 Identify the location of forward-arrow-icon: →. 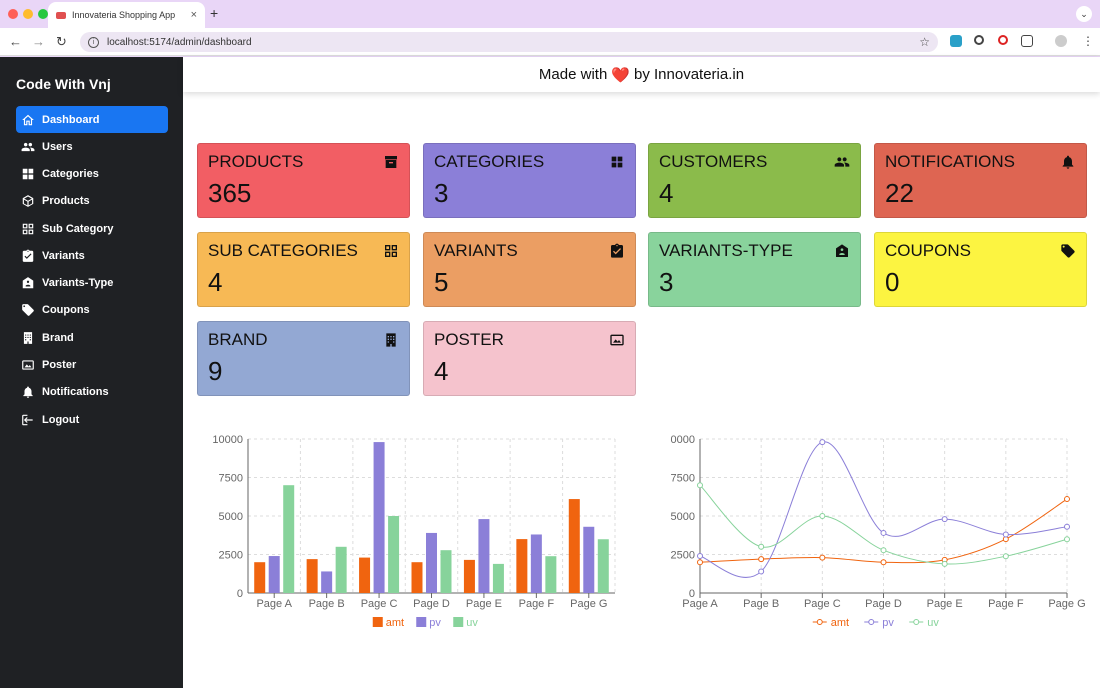
(38, 41).